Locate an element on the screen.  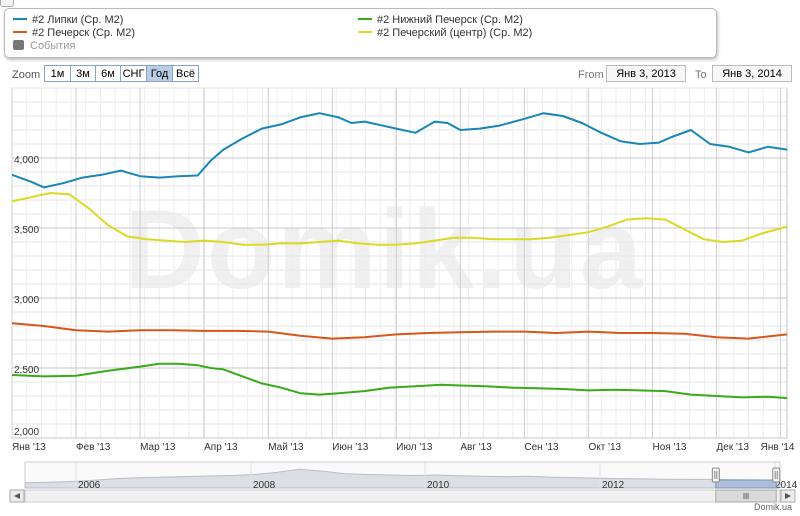
y-tick-label: 4,000 is located at coordinates (26, 160).